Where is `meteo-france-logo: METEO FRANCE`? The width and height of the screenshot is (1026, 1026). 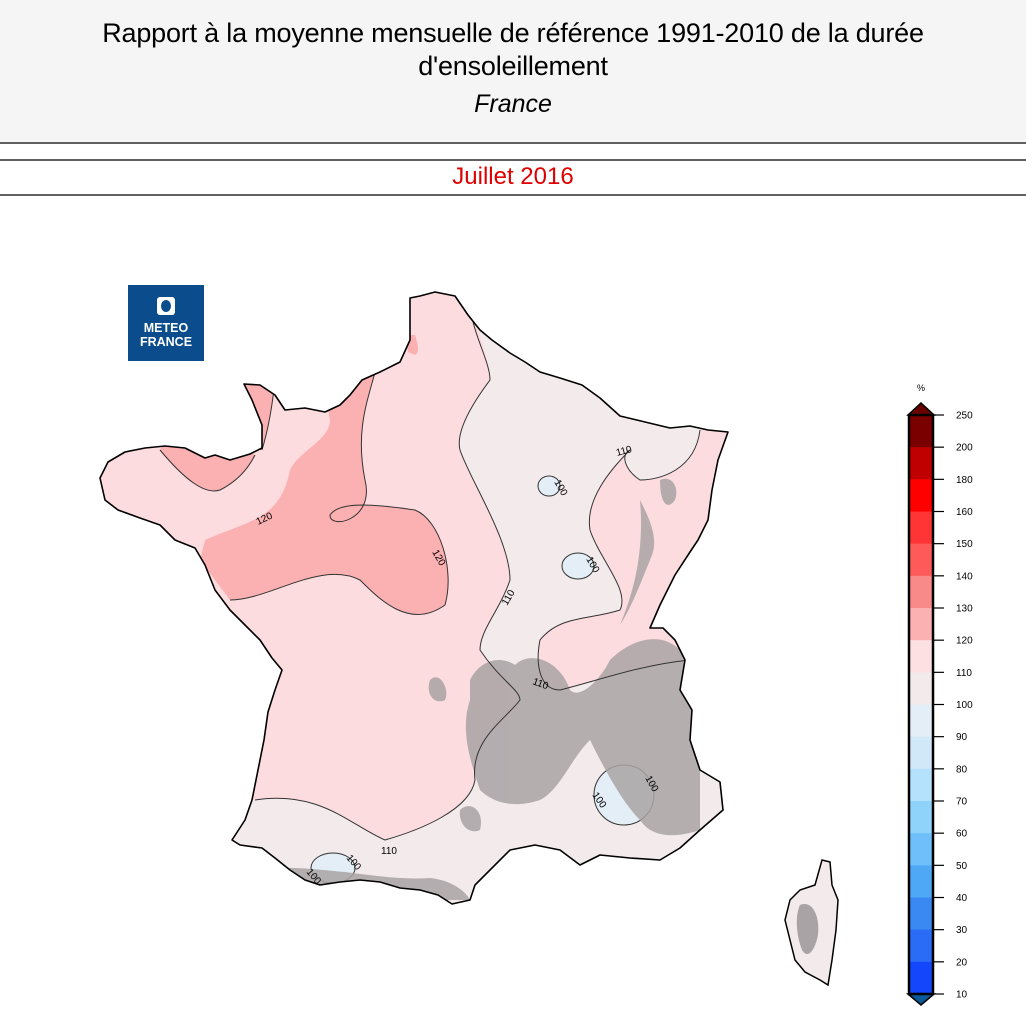 meteo-france-logo: METEO FRANCE is located at coordinates (166, 323).